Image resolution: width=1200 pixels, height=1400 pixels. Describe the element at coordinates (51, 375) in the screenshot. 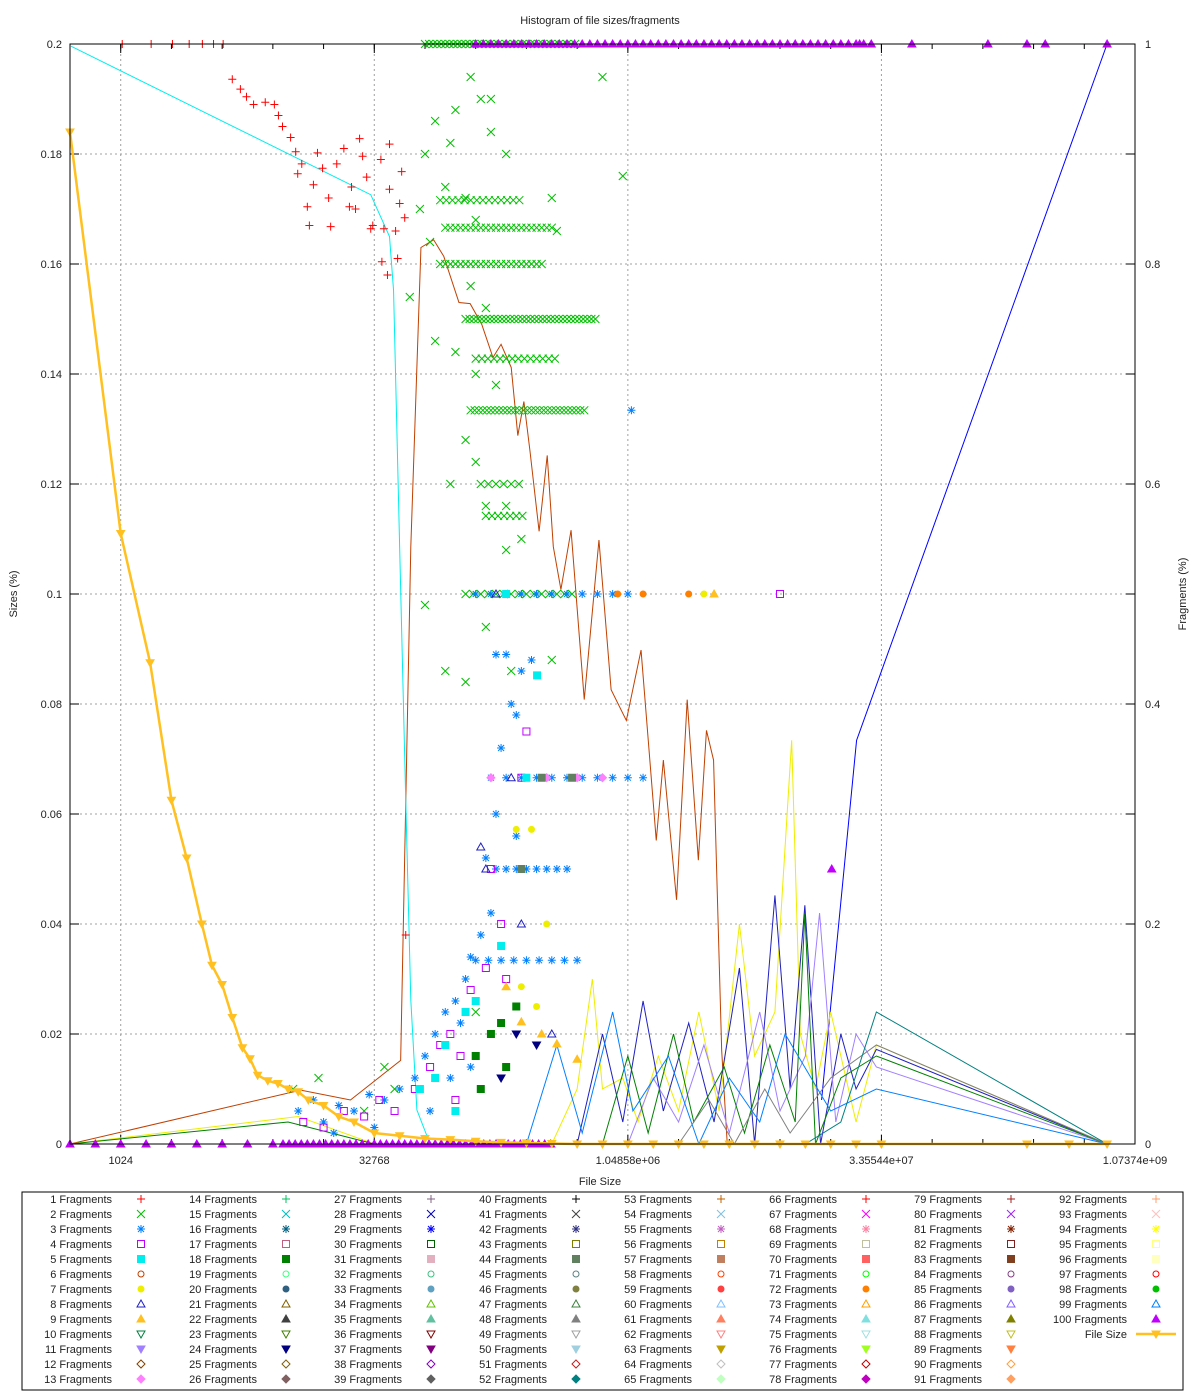

I see `y-tick-label: 0.14` at that location.